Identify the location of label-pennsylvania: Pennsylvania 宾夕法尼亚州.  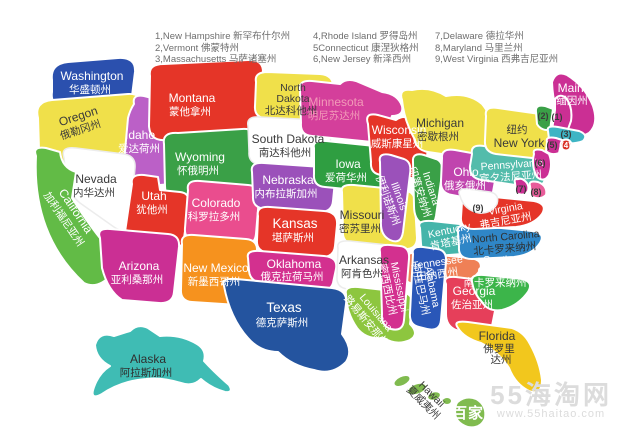
(511, 171).